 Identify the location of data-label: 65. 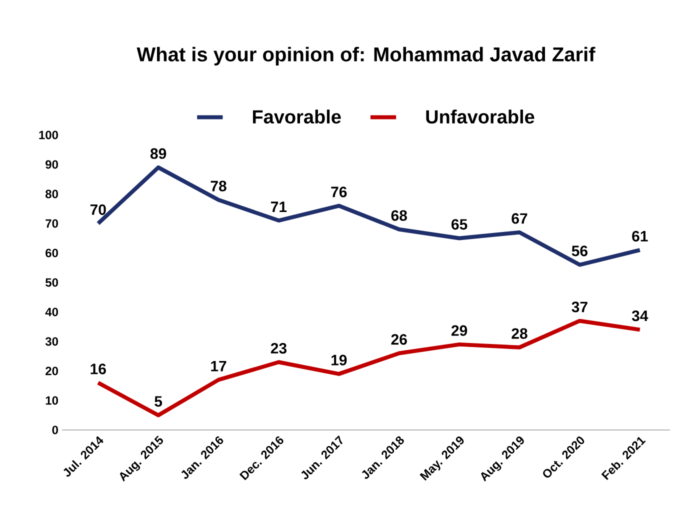
(460, 224).